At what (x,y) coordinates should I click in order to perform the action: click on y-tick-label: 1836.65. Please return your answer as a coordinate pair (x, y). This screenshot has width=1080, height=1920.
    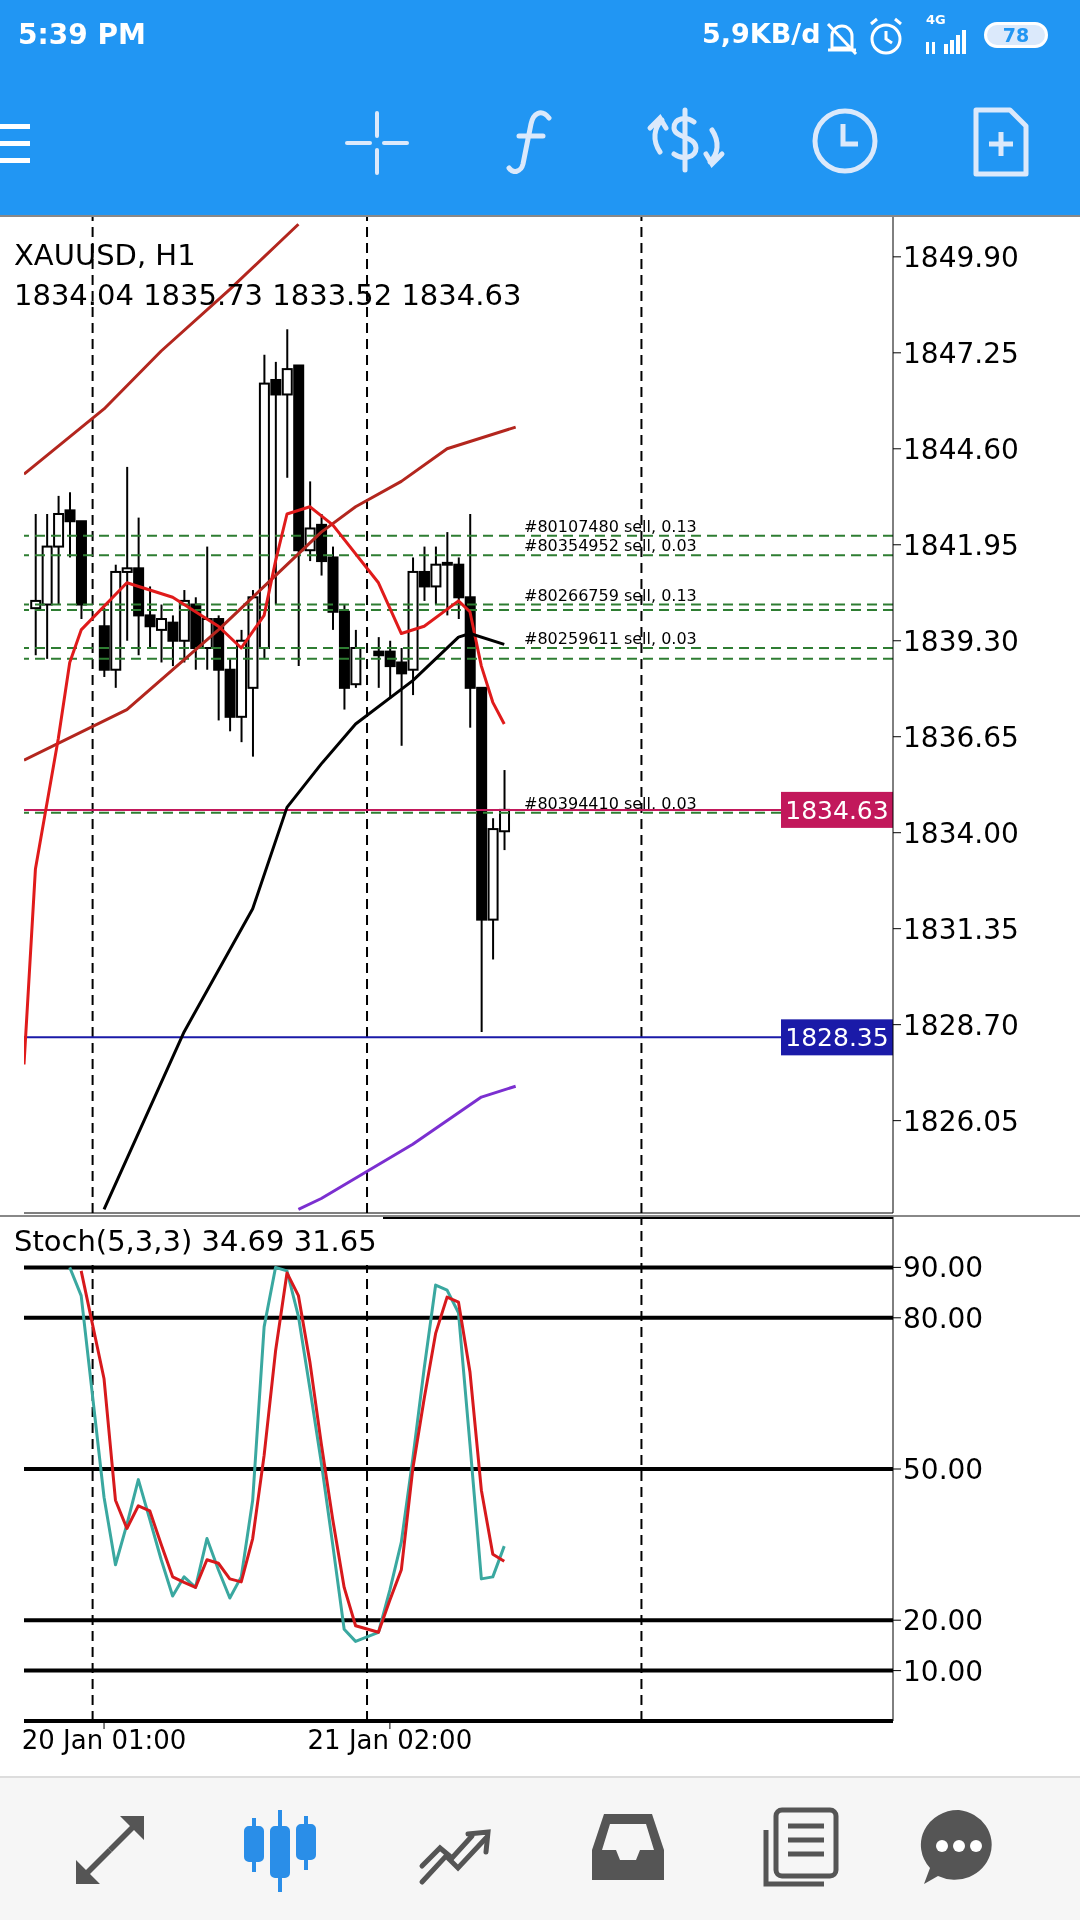
    Looking at the image, I should click on (961, 737).